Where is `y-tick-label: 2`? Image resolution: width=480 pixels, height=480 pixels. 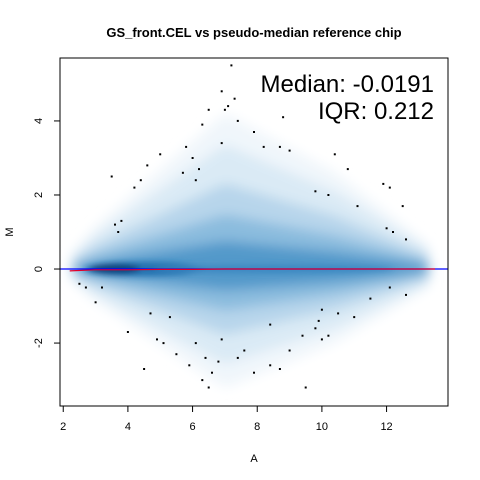
y-tick-label: 2 is located at coordinates (39, 195).